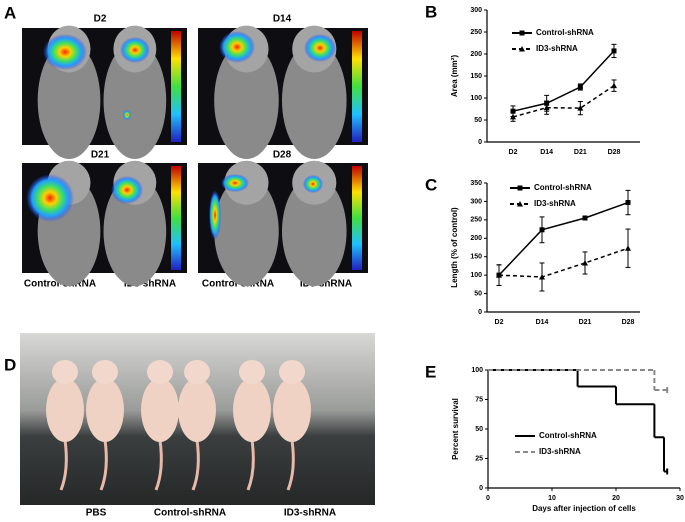  I want to click on panel-letter: E, so click(430, 371).